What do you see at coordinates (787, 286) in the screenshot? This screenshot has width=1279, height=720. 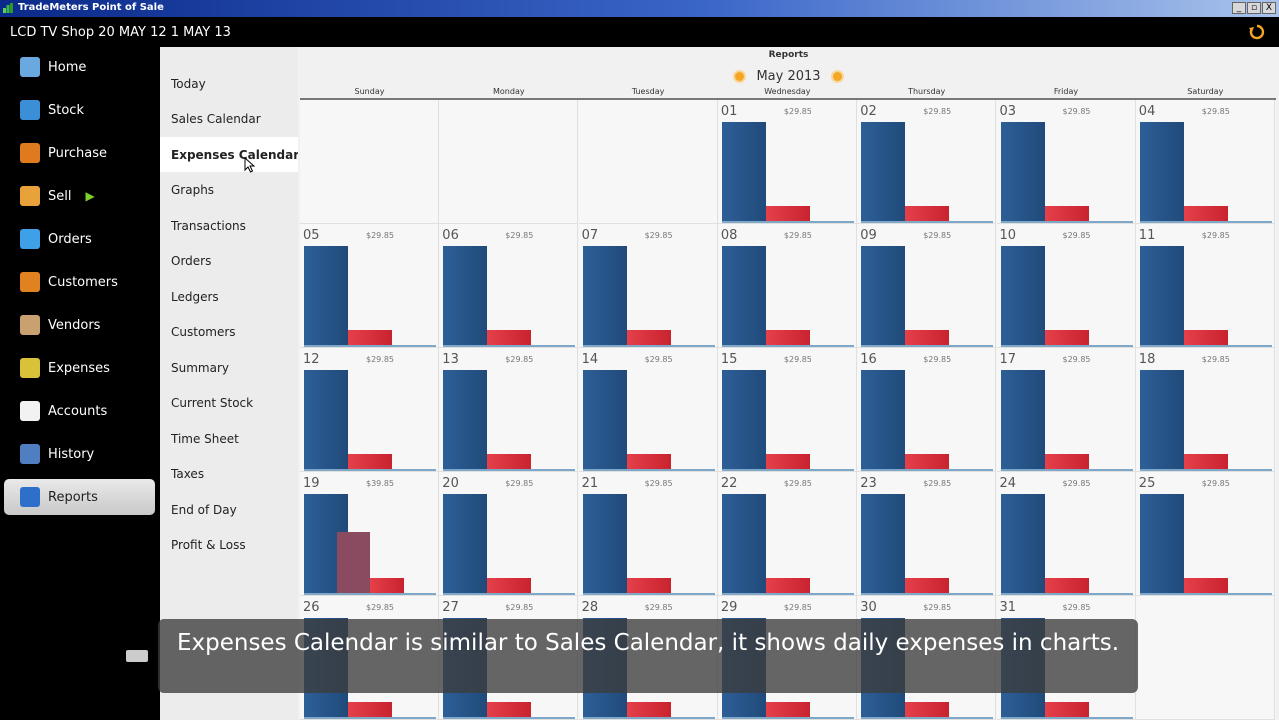 I see `calendar-day-cell: 08 $29.85` at bounding box center [787, 286].